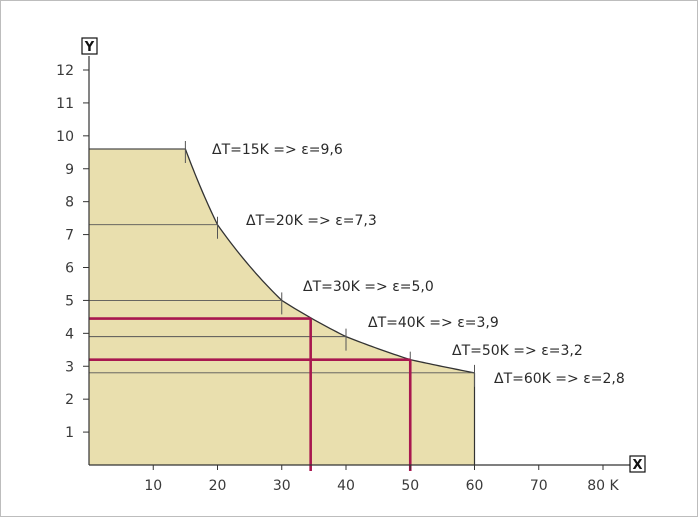 This screenshot has height=517, width=698. What do you see at coordinates (311, 221) in the screenshot?
I see `level-label-1: ΔT=20K => ε=7,3` at bounding box center [311, 221].